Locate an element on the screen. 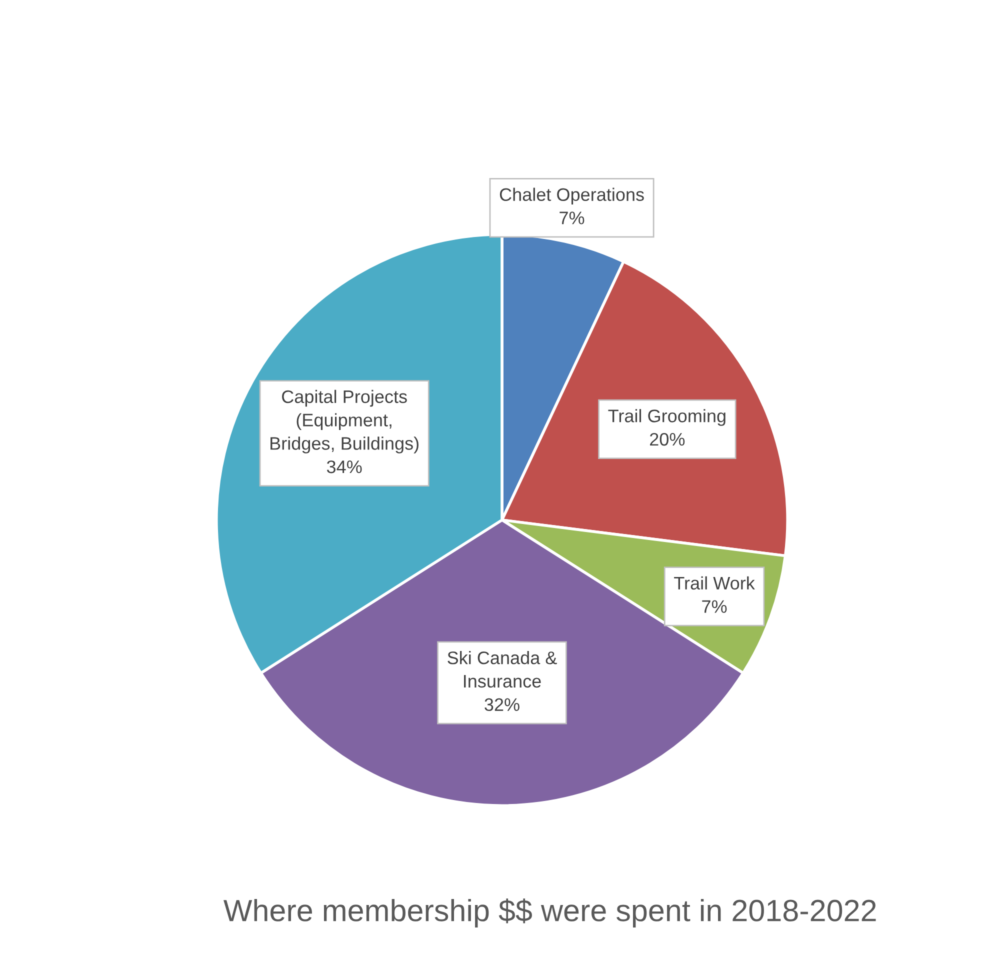 This screenshot has height=958, width=988. text: Where membership $$ were spent in 2018-2022 is located at coordinates (550, 913).